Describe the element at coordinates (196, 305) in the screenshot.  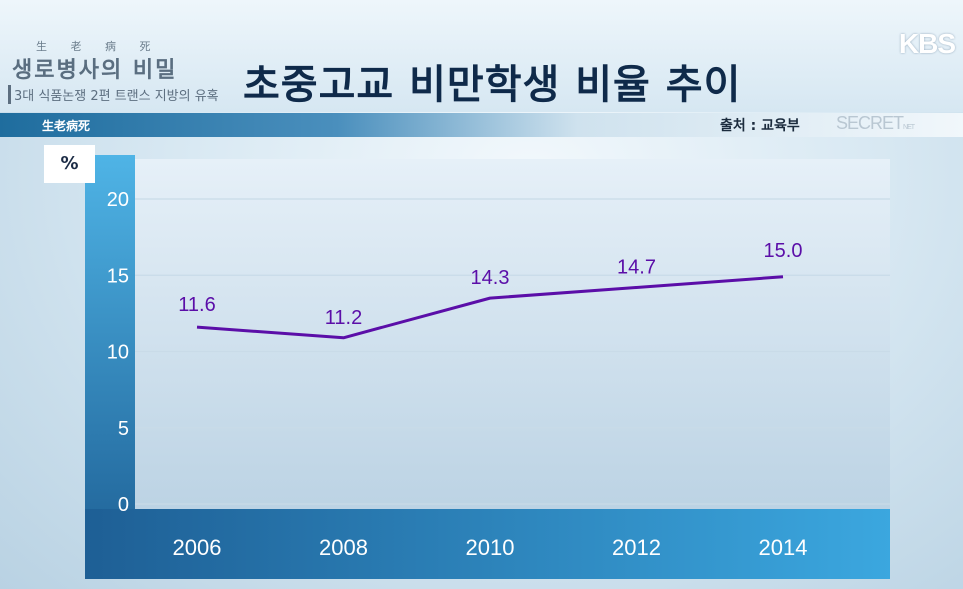
I see `data-label: 11.6` at that location.